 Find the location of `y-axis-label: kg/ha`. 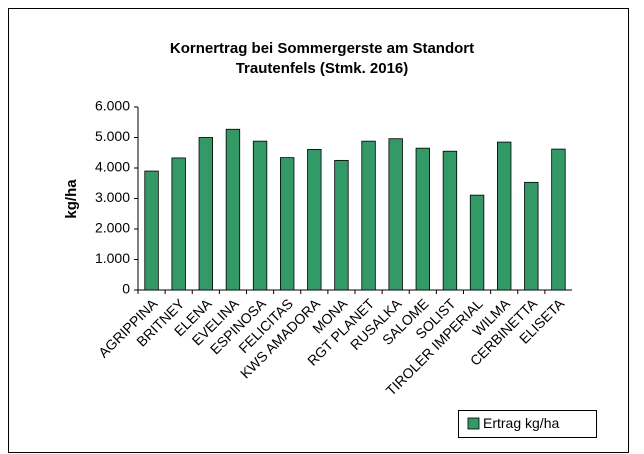

y-axis-label: kg/ha is located at coordinates (71, 199).